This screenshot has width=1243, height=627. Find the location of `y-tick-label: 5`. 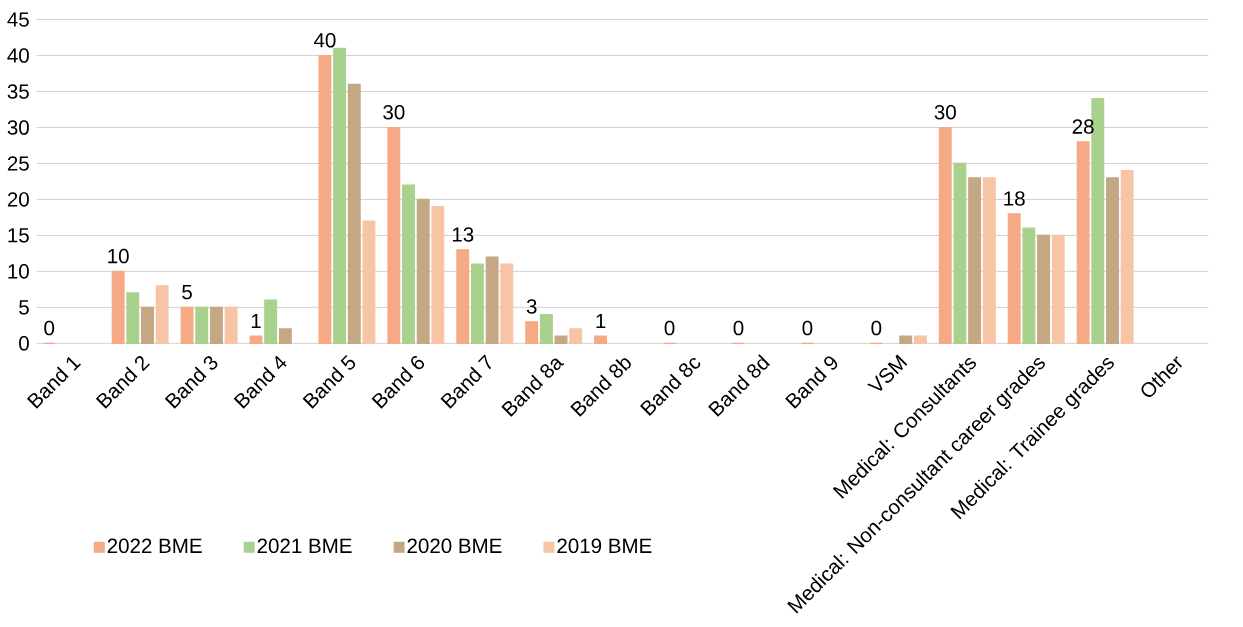

y-tick-label: 5 is located at coordinates (24, 307).